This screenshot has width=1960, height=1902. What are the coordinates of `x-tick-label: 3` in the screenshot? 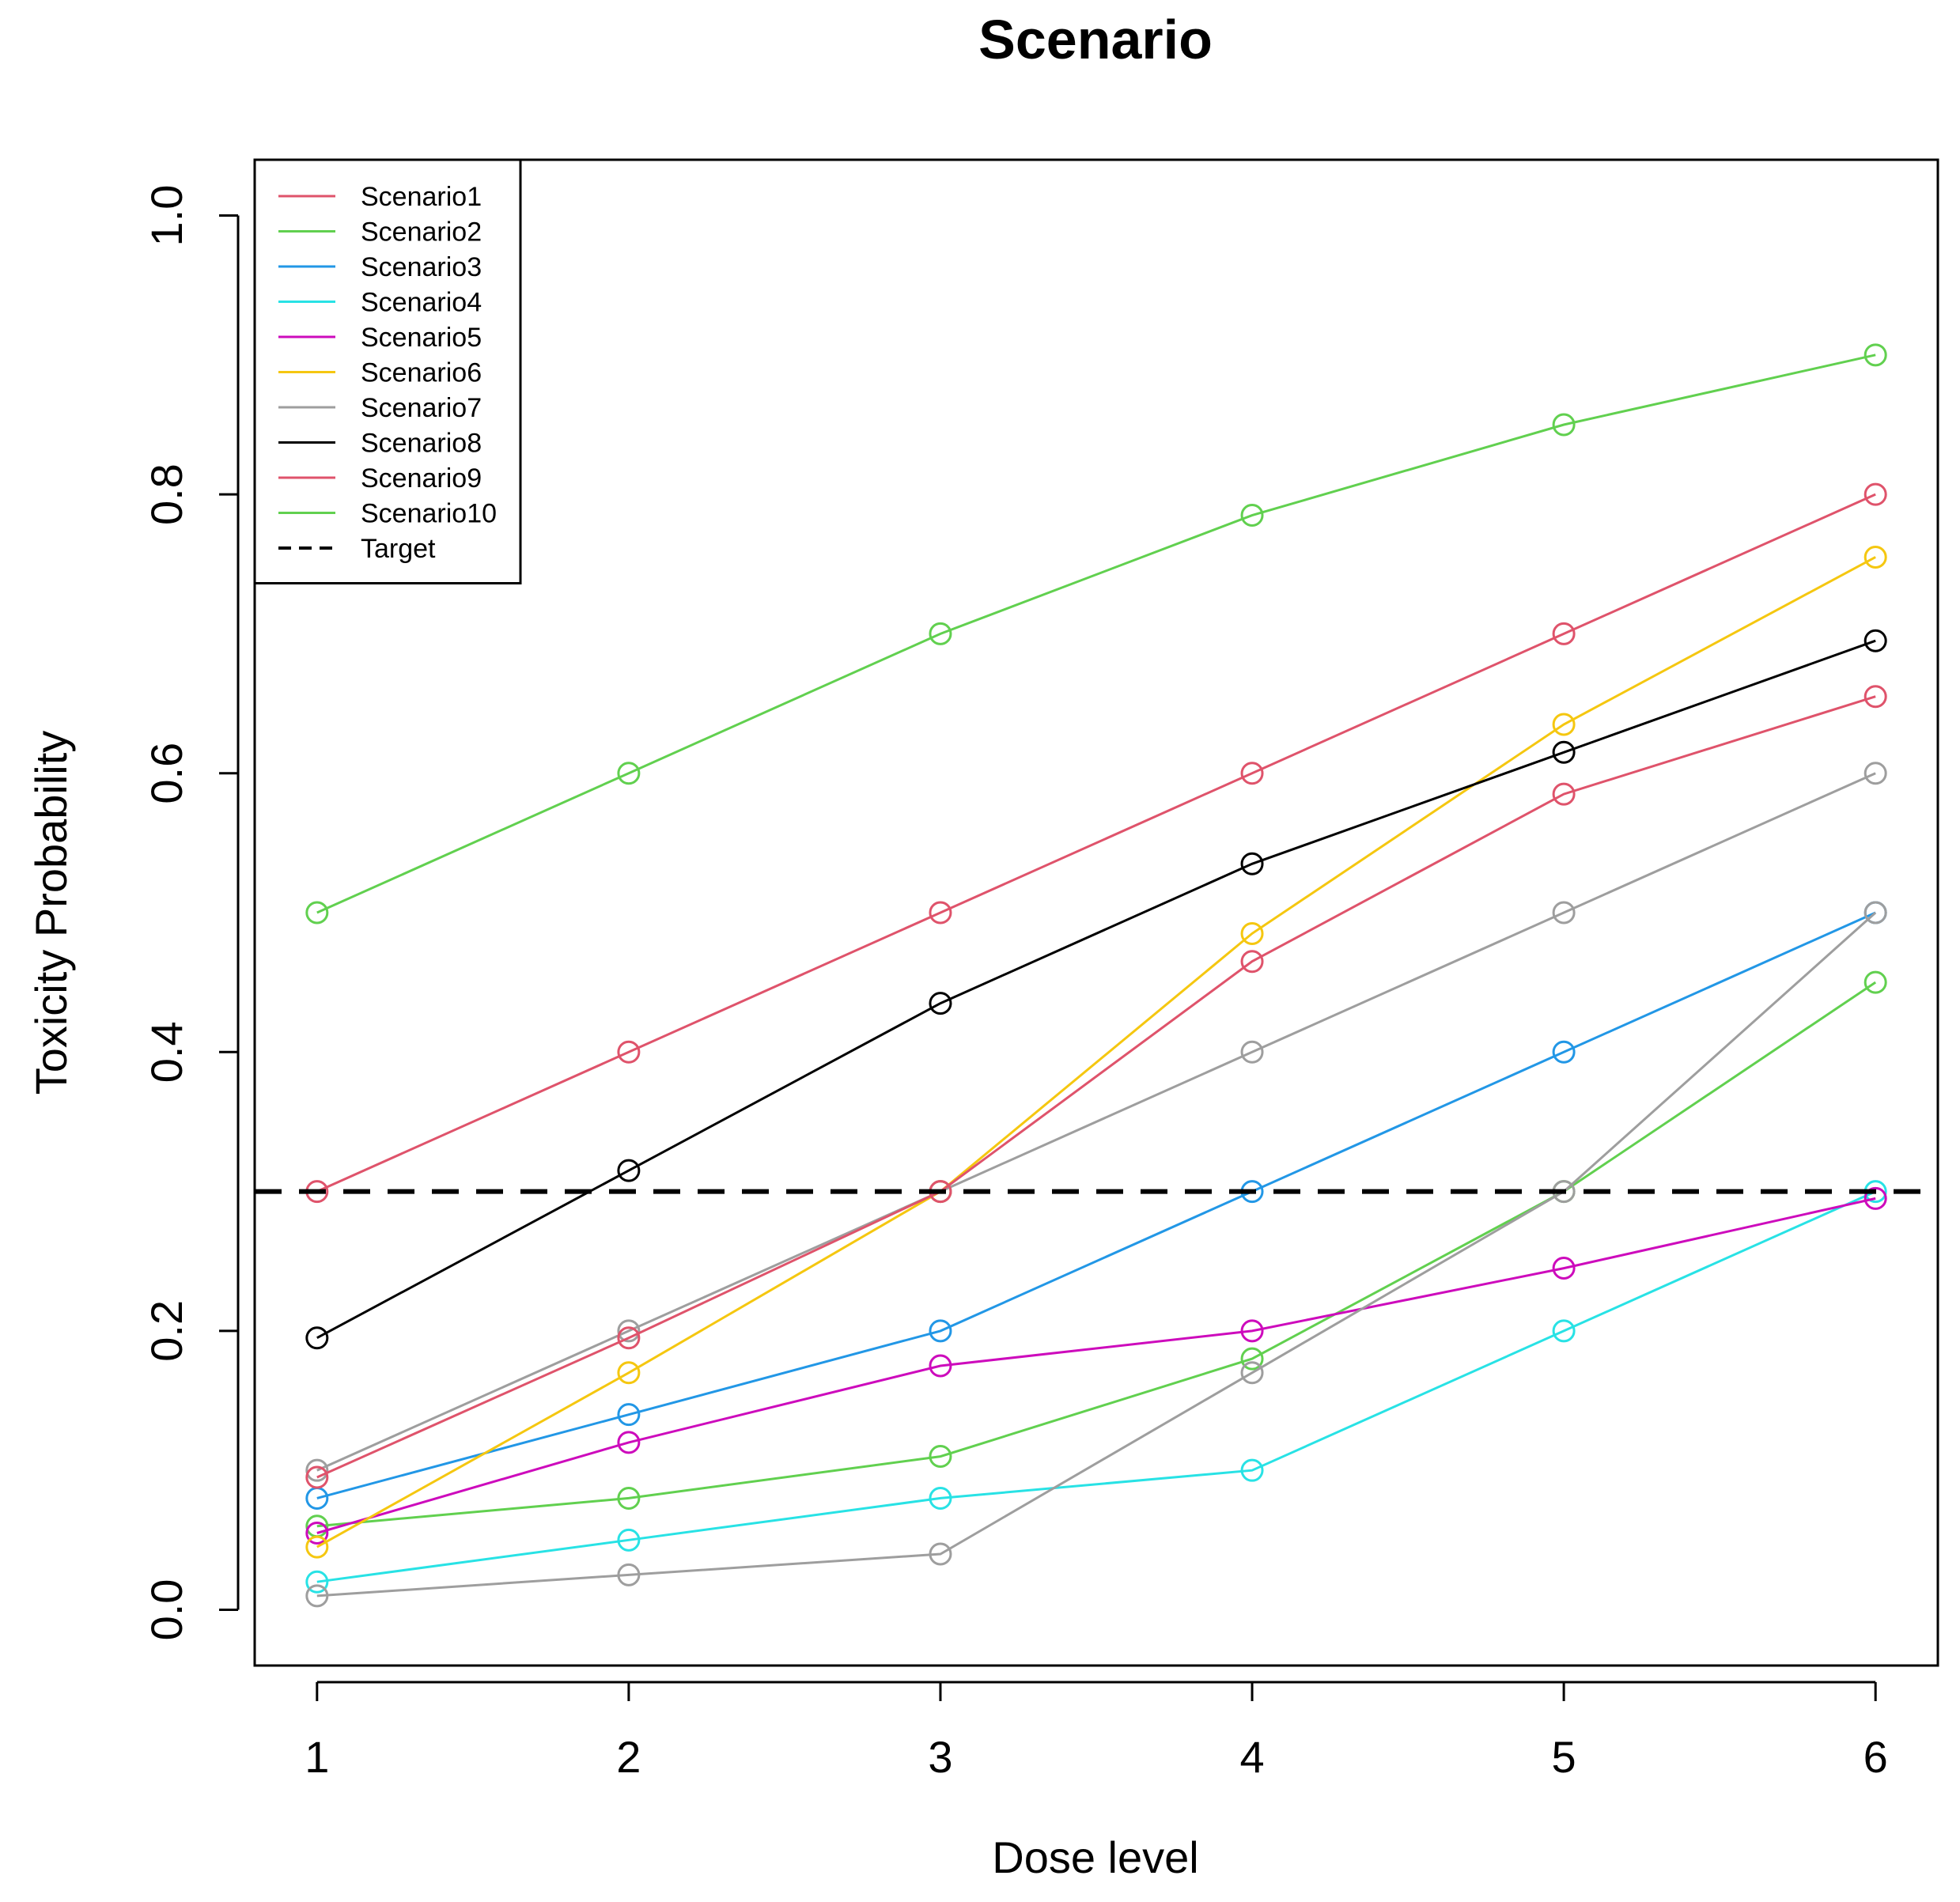 It's located at (940, 1757).